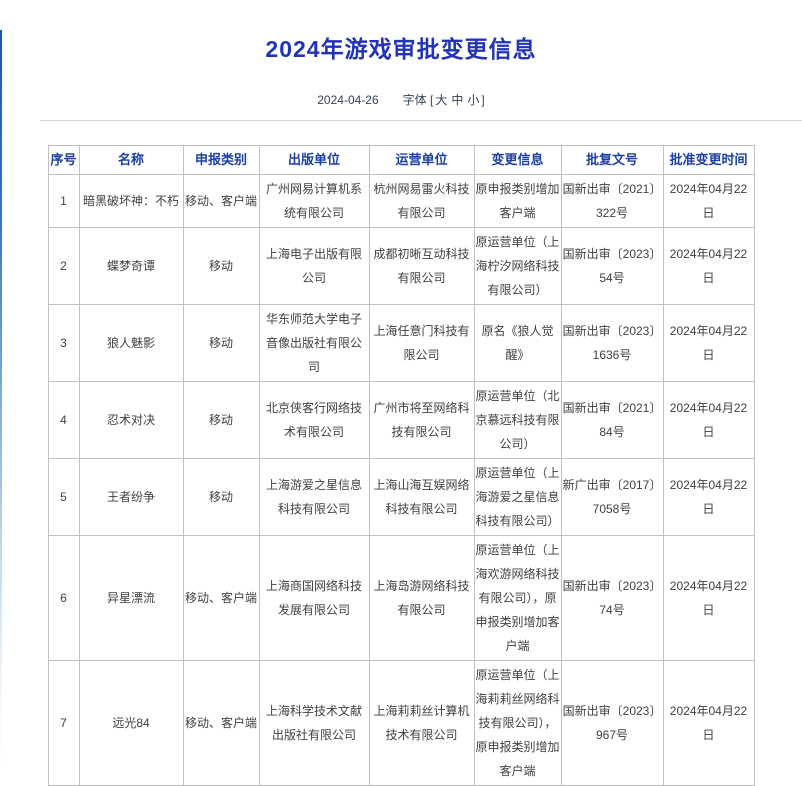  Describe the element at coordinates (708, 160) in the screenshot. I see `col-header-approved-date: 批准变更时间` at that location.